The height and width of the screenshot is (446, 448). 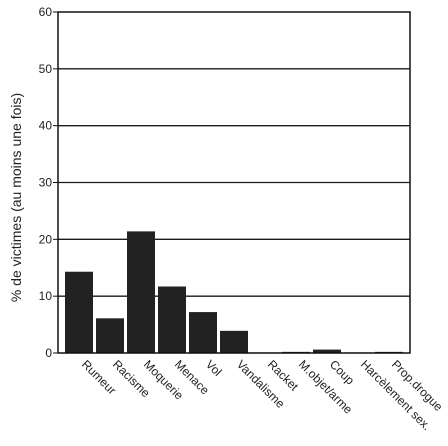 I want to click on y-axis-label: % de victimes (au moins une fois), so click(x=16, y=197).